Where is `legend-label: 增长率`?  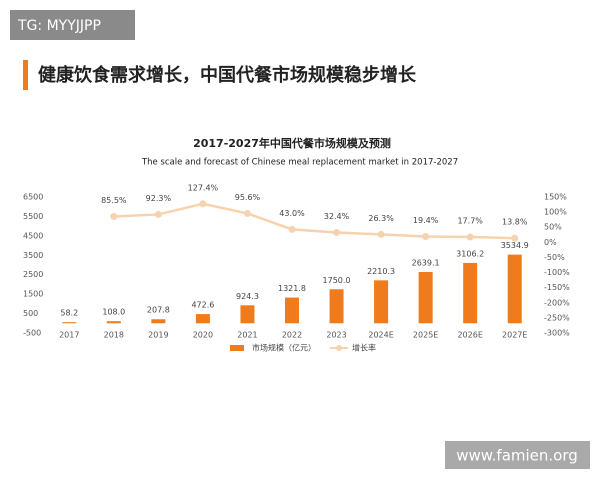
legend-label: 增长率 is located at coordinates (364, 348).